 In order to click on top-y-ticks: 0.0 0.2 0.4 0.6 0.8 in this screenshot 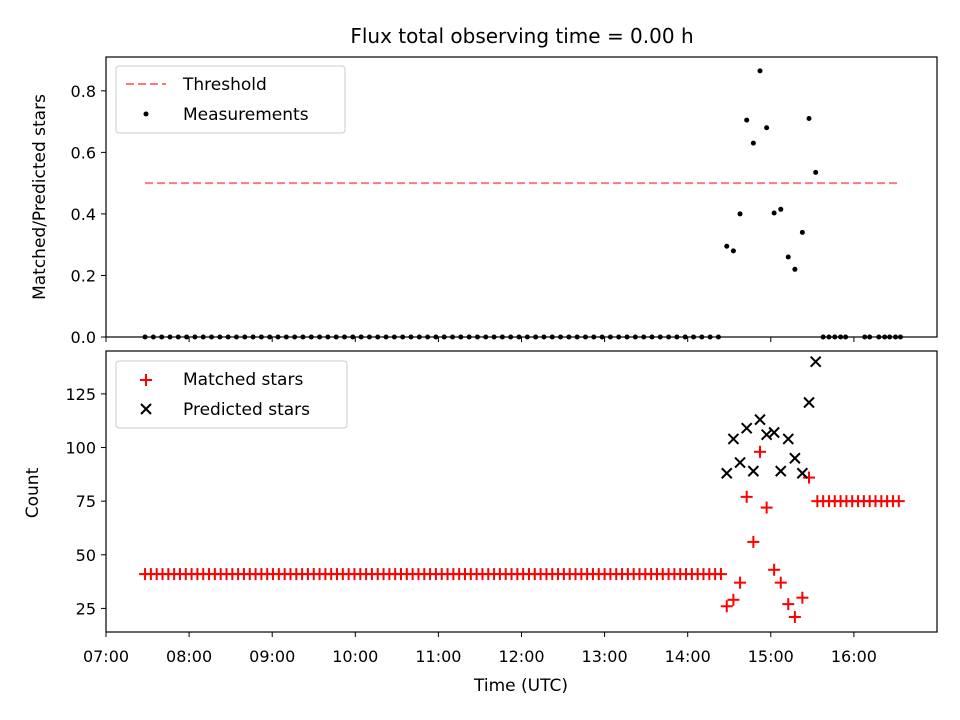, I will do `click(88, 214)`.